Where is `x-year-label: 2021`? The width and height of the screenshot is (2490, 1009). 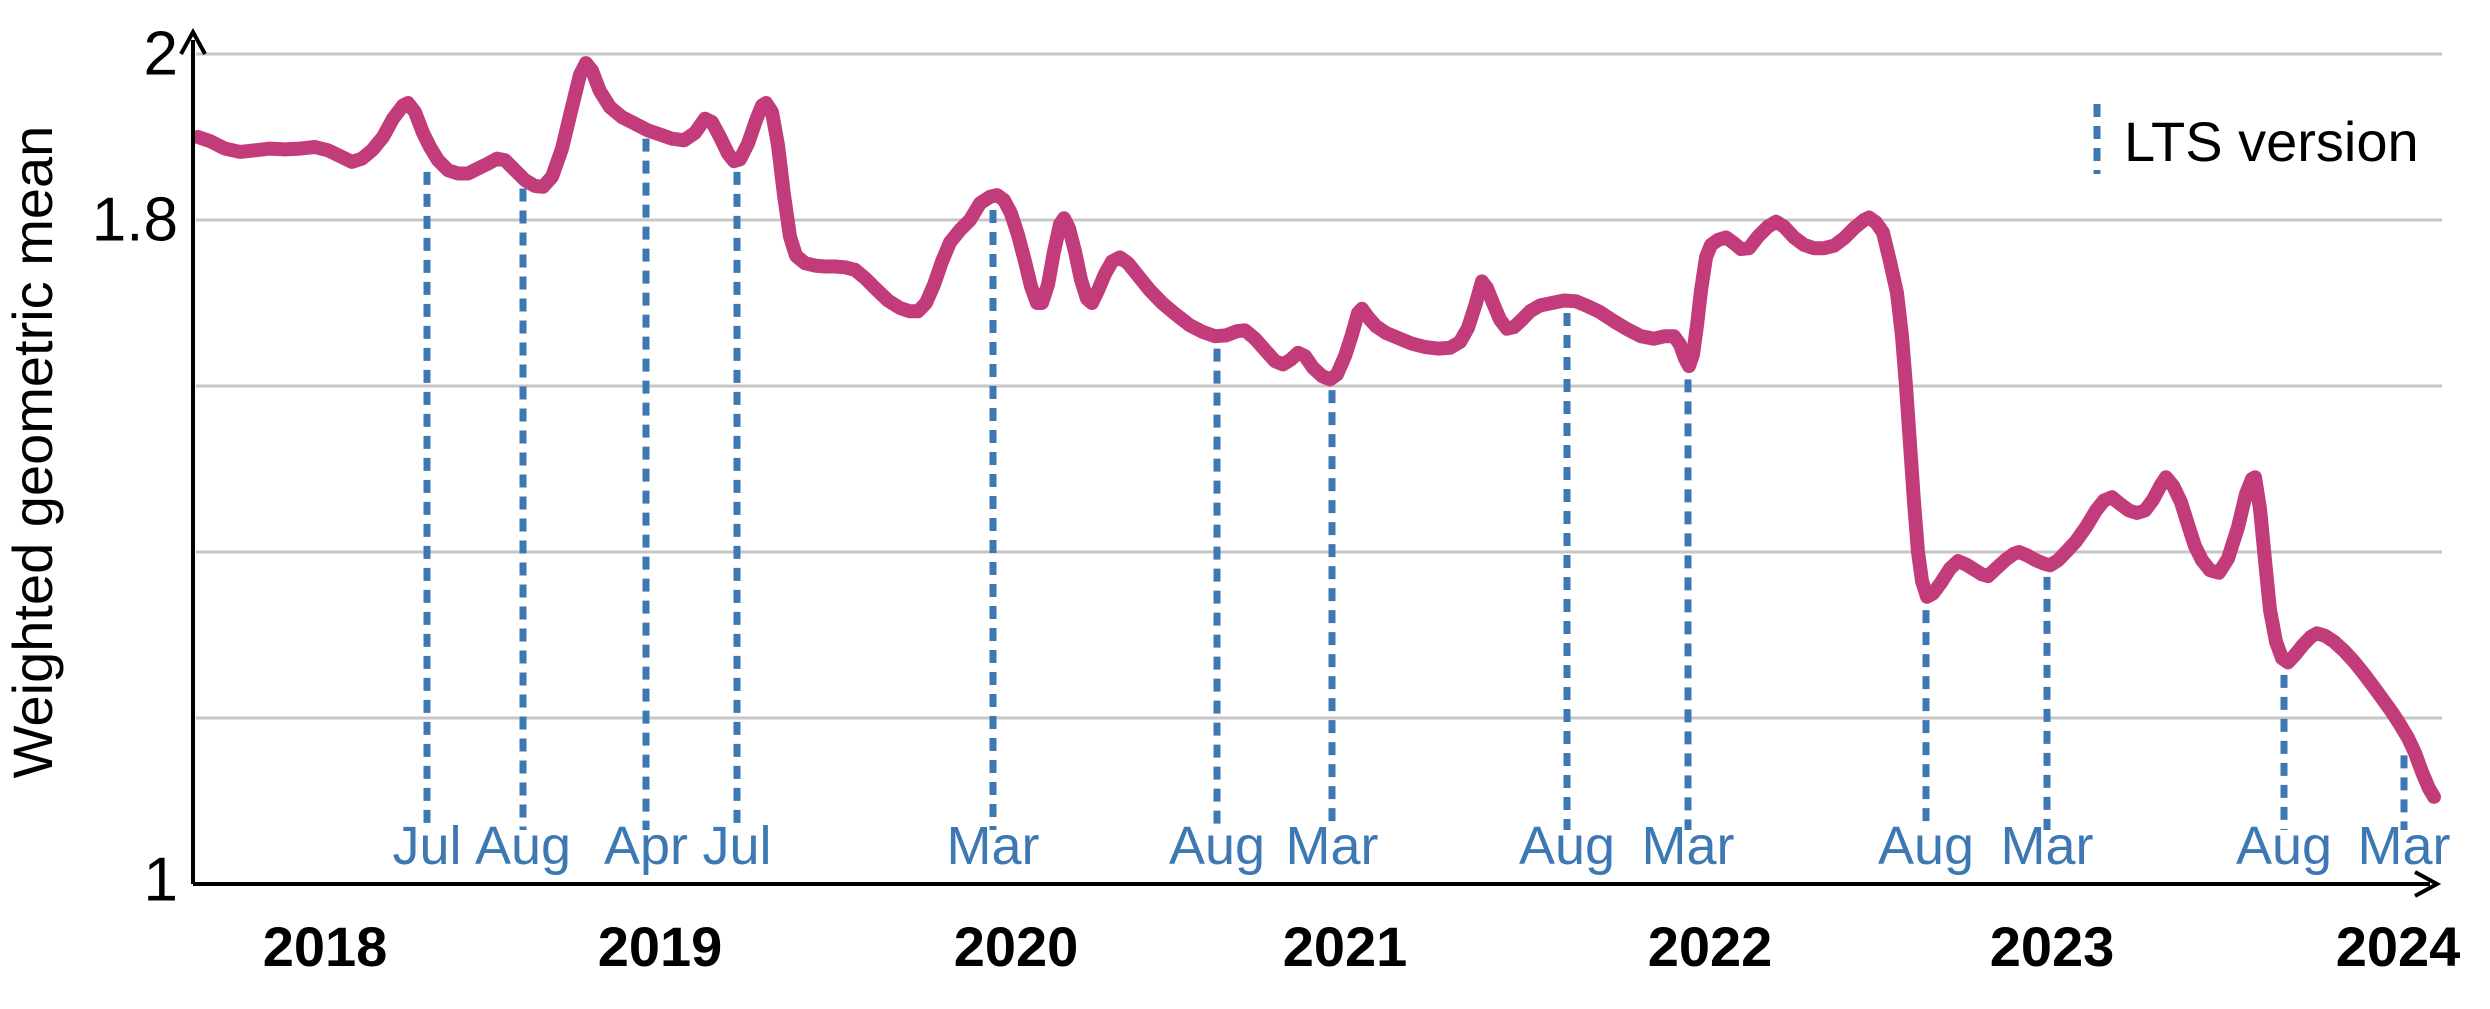 x-year-label: 2021 is located at coordinates (1345, 946).